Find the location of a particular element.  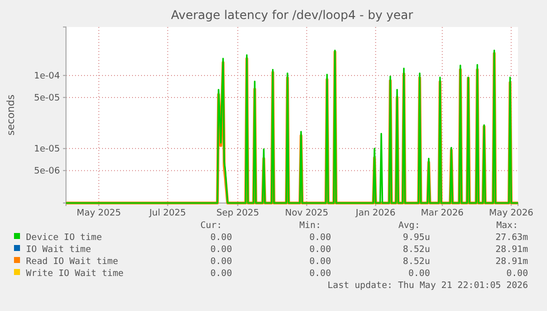

x-tick-label: Sep 2025 is located at coordinates (238, 213).